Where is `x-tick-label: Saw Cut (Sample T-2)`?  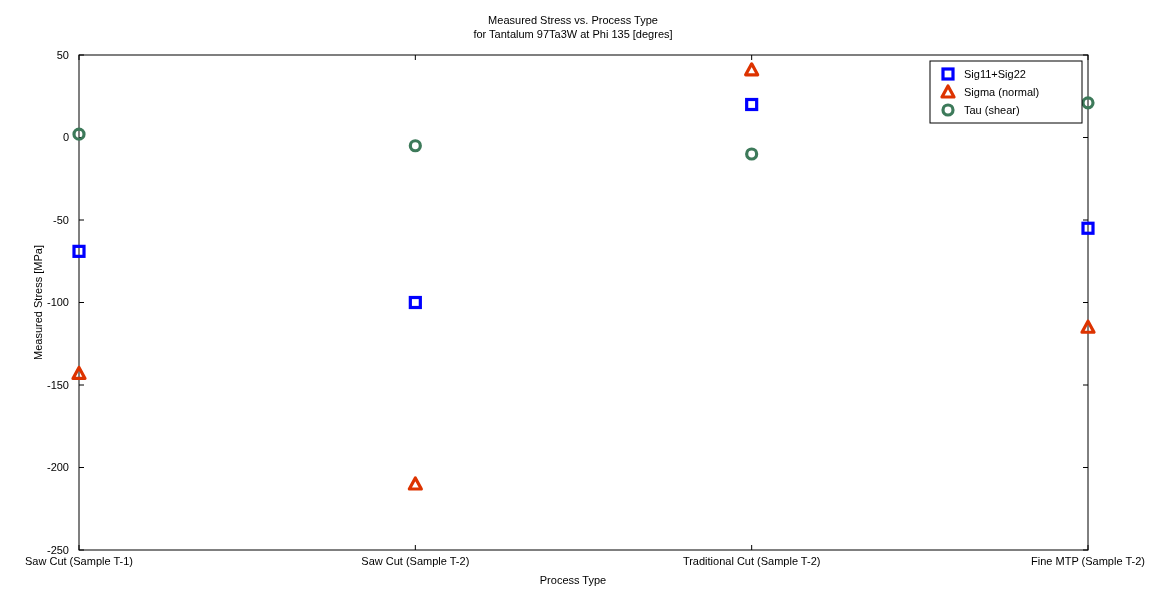
x-tick-label: Saw Cut (Sample T-2) is located at coordinates (415, 561).